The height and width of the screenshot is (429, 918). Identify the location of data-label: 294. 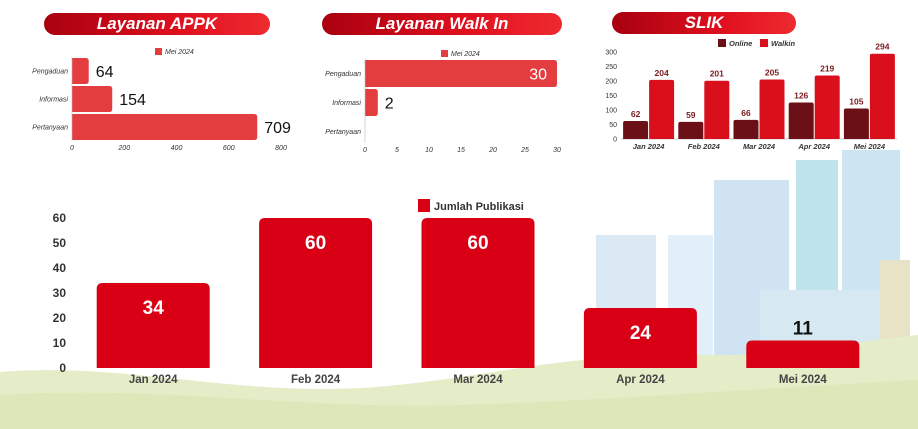
(882, 47).